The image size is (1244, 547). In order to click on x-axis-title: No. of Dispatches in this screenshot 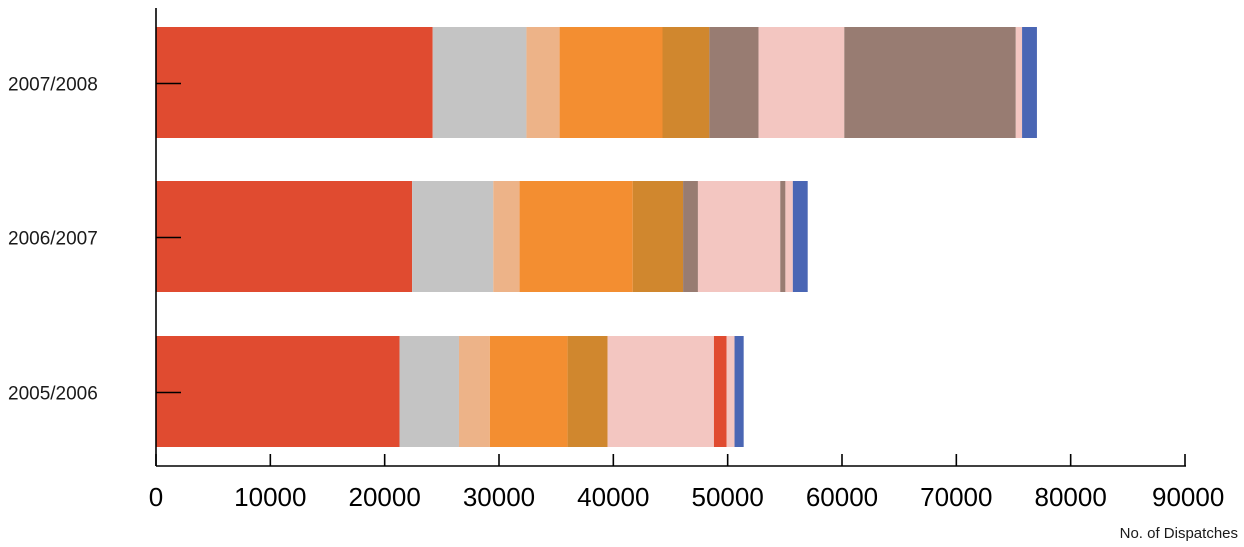, I will do `click(1179, 533)`.